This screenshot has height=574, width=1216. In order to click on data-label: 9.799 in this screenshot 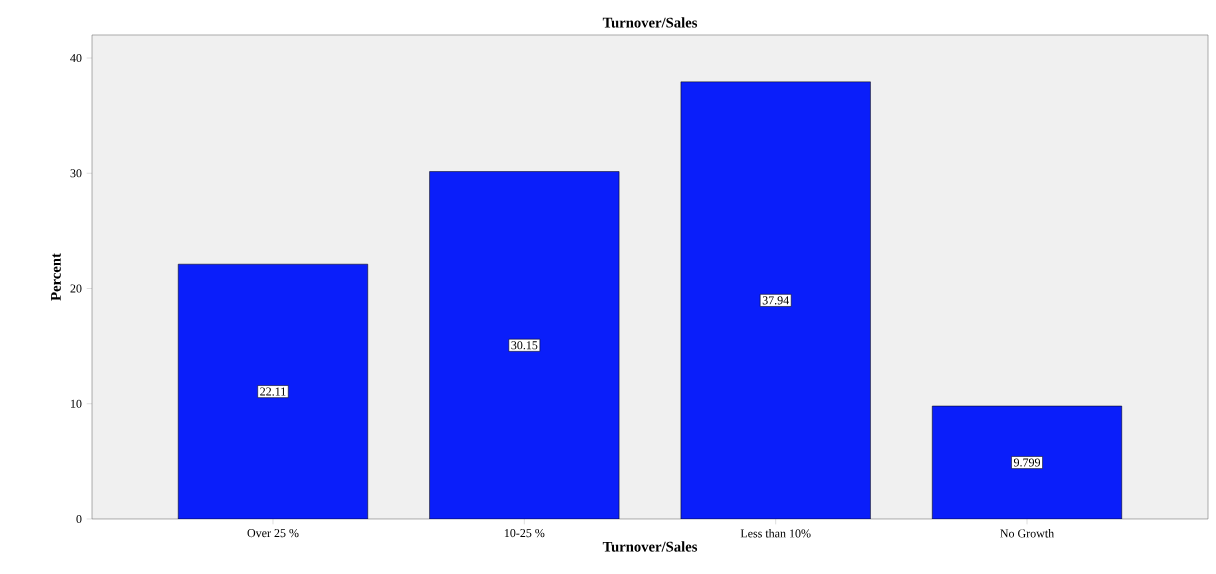, I will do `click(1027, 462)`.